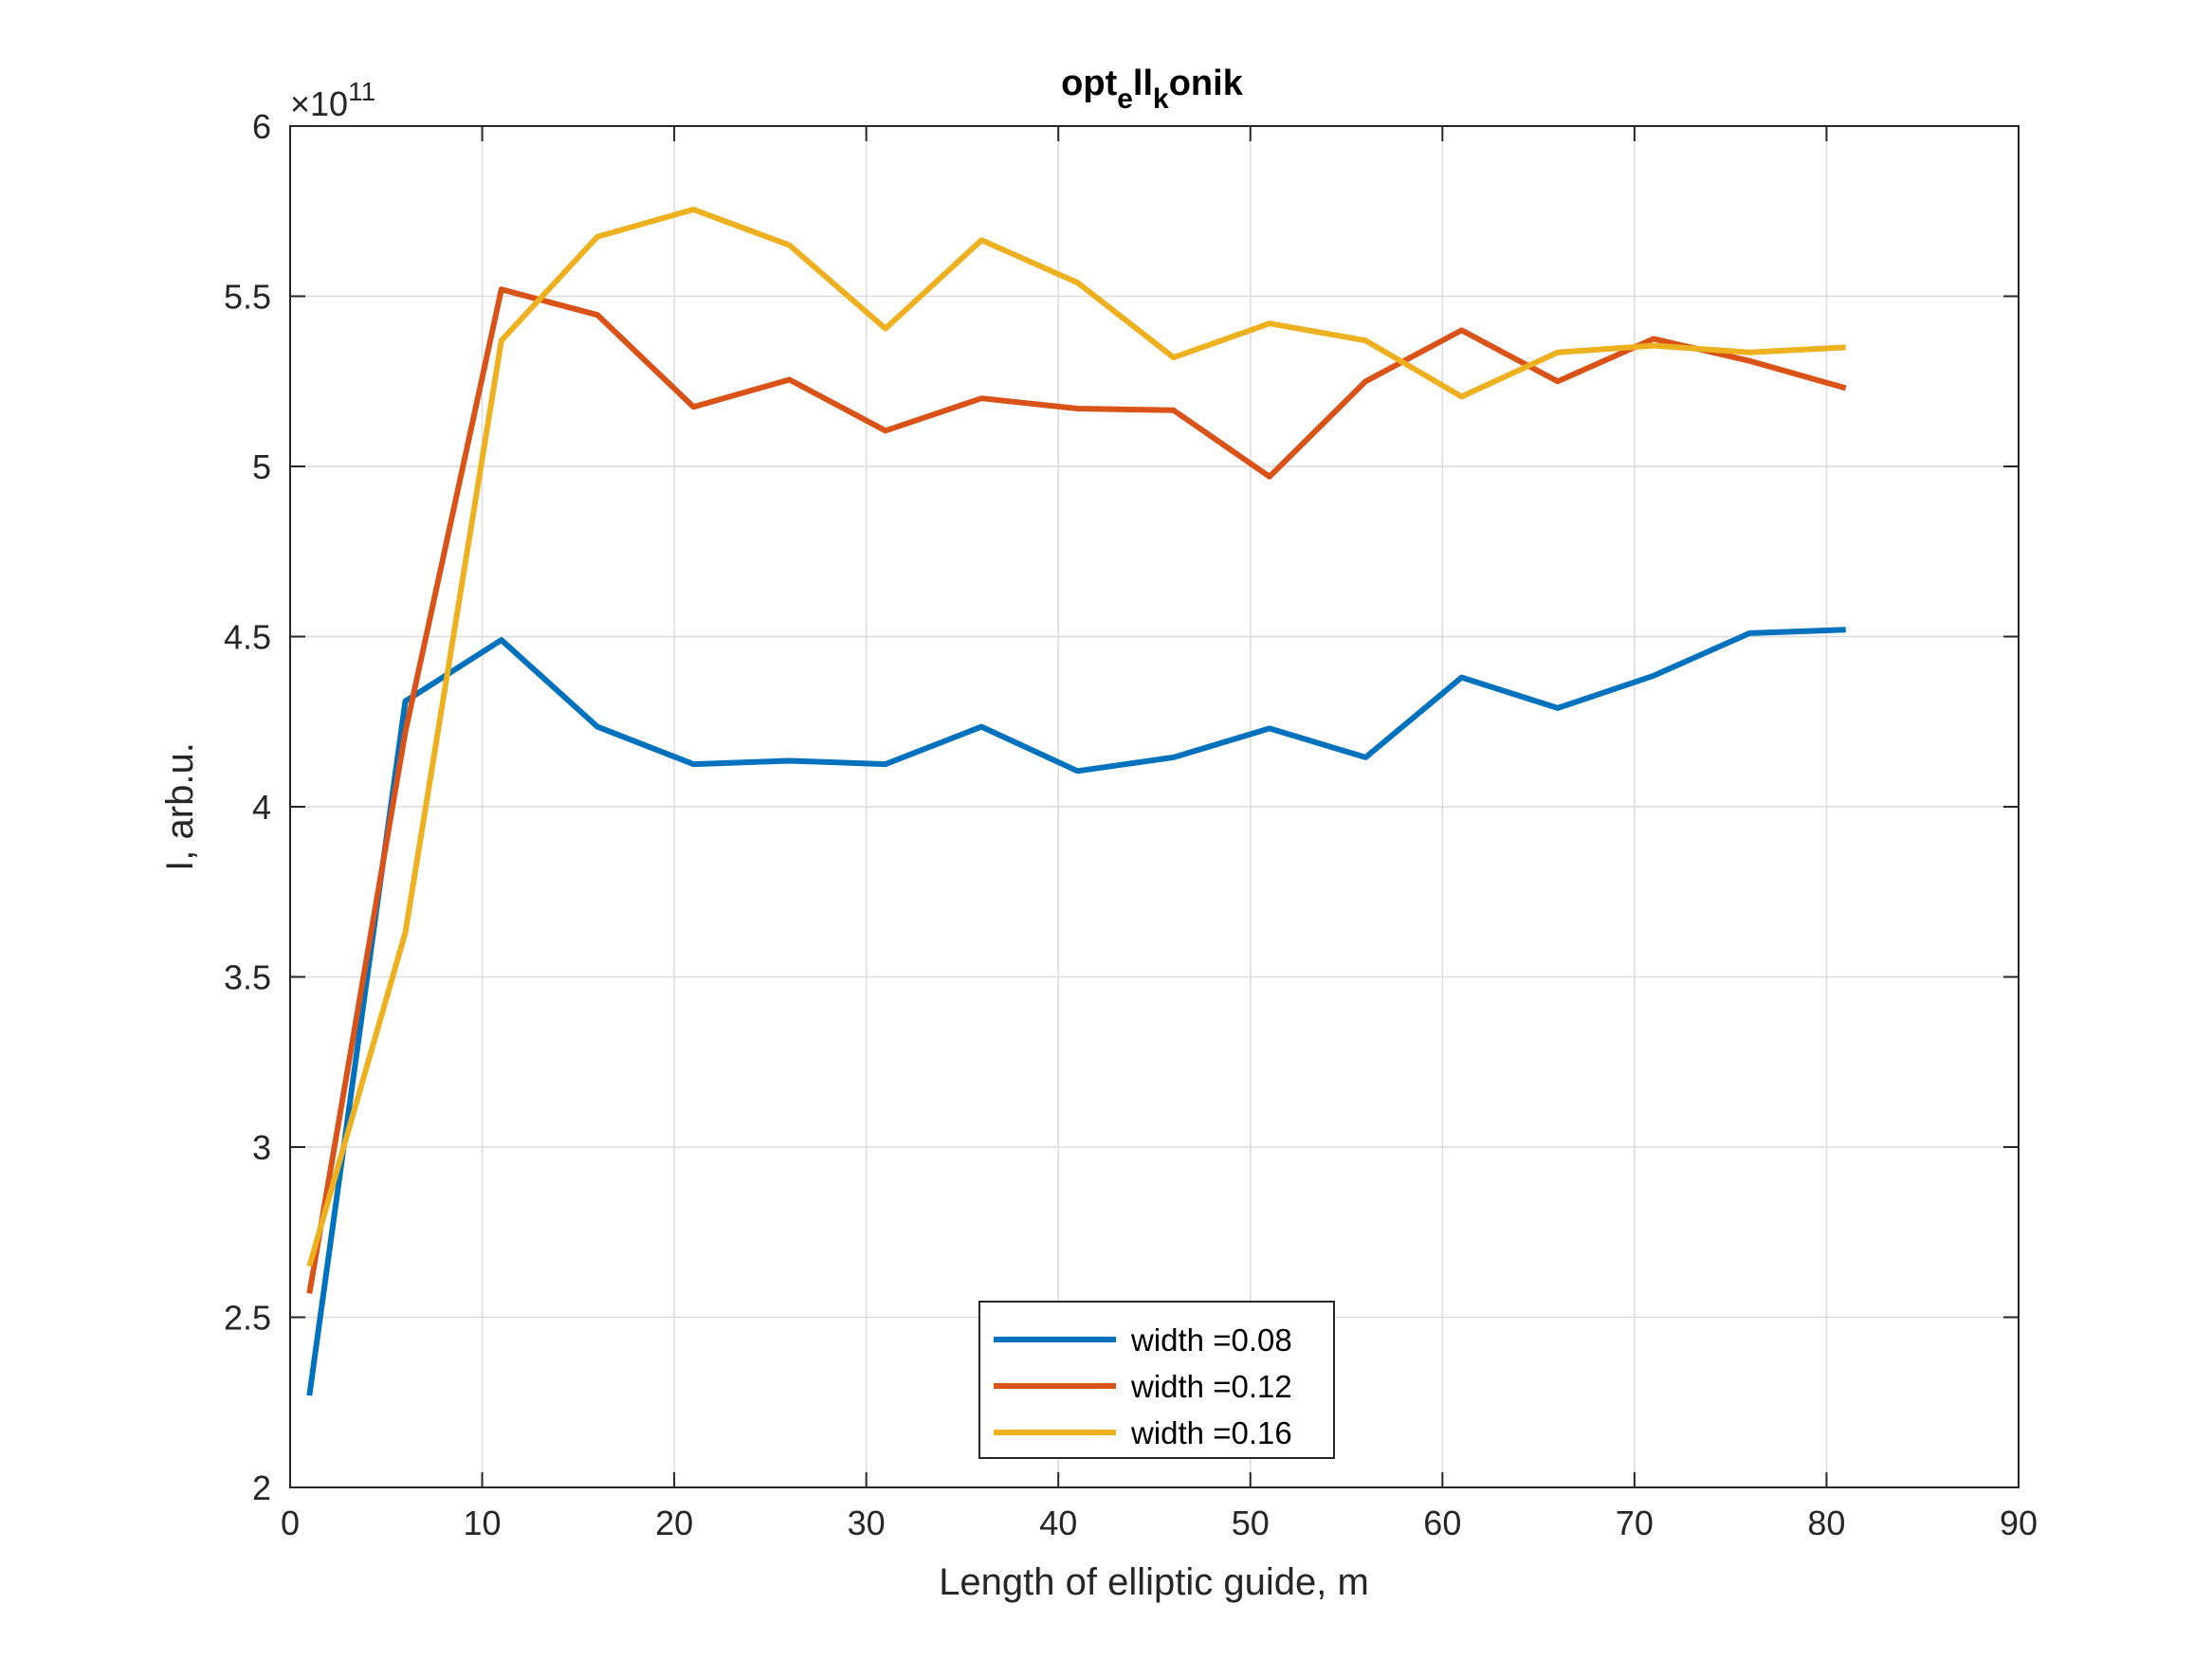 The height and width of the screenshot is (1659, 2212). I want to click on x-tick-label: 70, so click(1635, 1523).